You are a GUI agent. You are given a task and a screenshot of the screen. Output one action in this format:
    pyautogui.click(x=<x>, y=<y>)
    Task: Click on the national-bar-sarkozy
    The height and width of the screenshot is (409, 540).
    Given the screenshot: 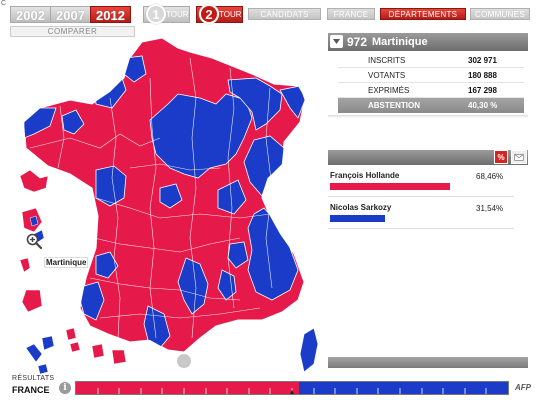 What is the action you would take?
    pyautogui.click(x=403, y=388)
    